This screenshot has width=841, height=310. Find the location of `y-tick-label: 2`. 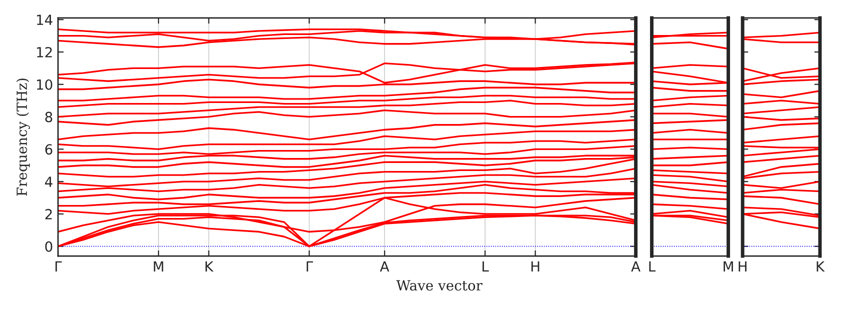

y-tick-label: 2 is located at coordinates (48, 214).